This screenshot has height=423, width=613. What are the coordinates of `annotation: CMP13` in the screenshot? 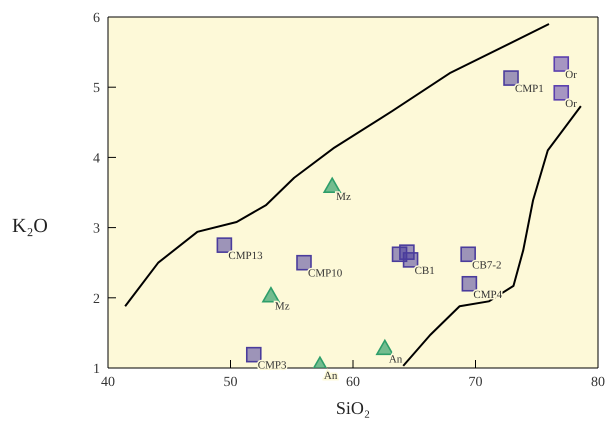 It's located at (246, 256).